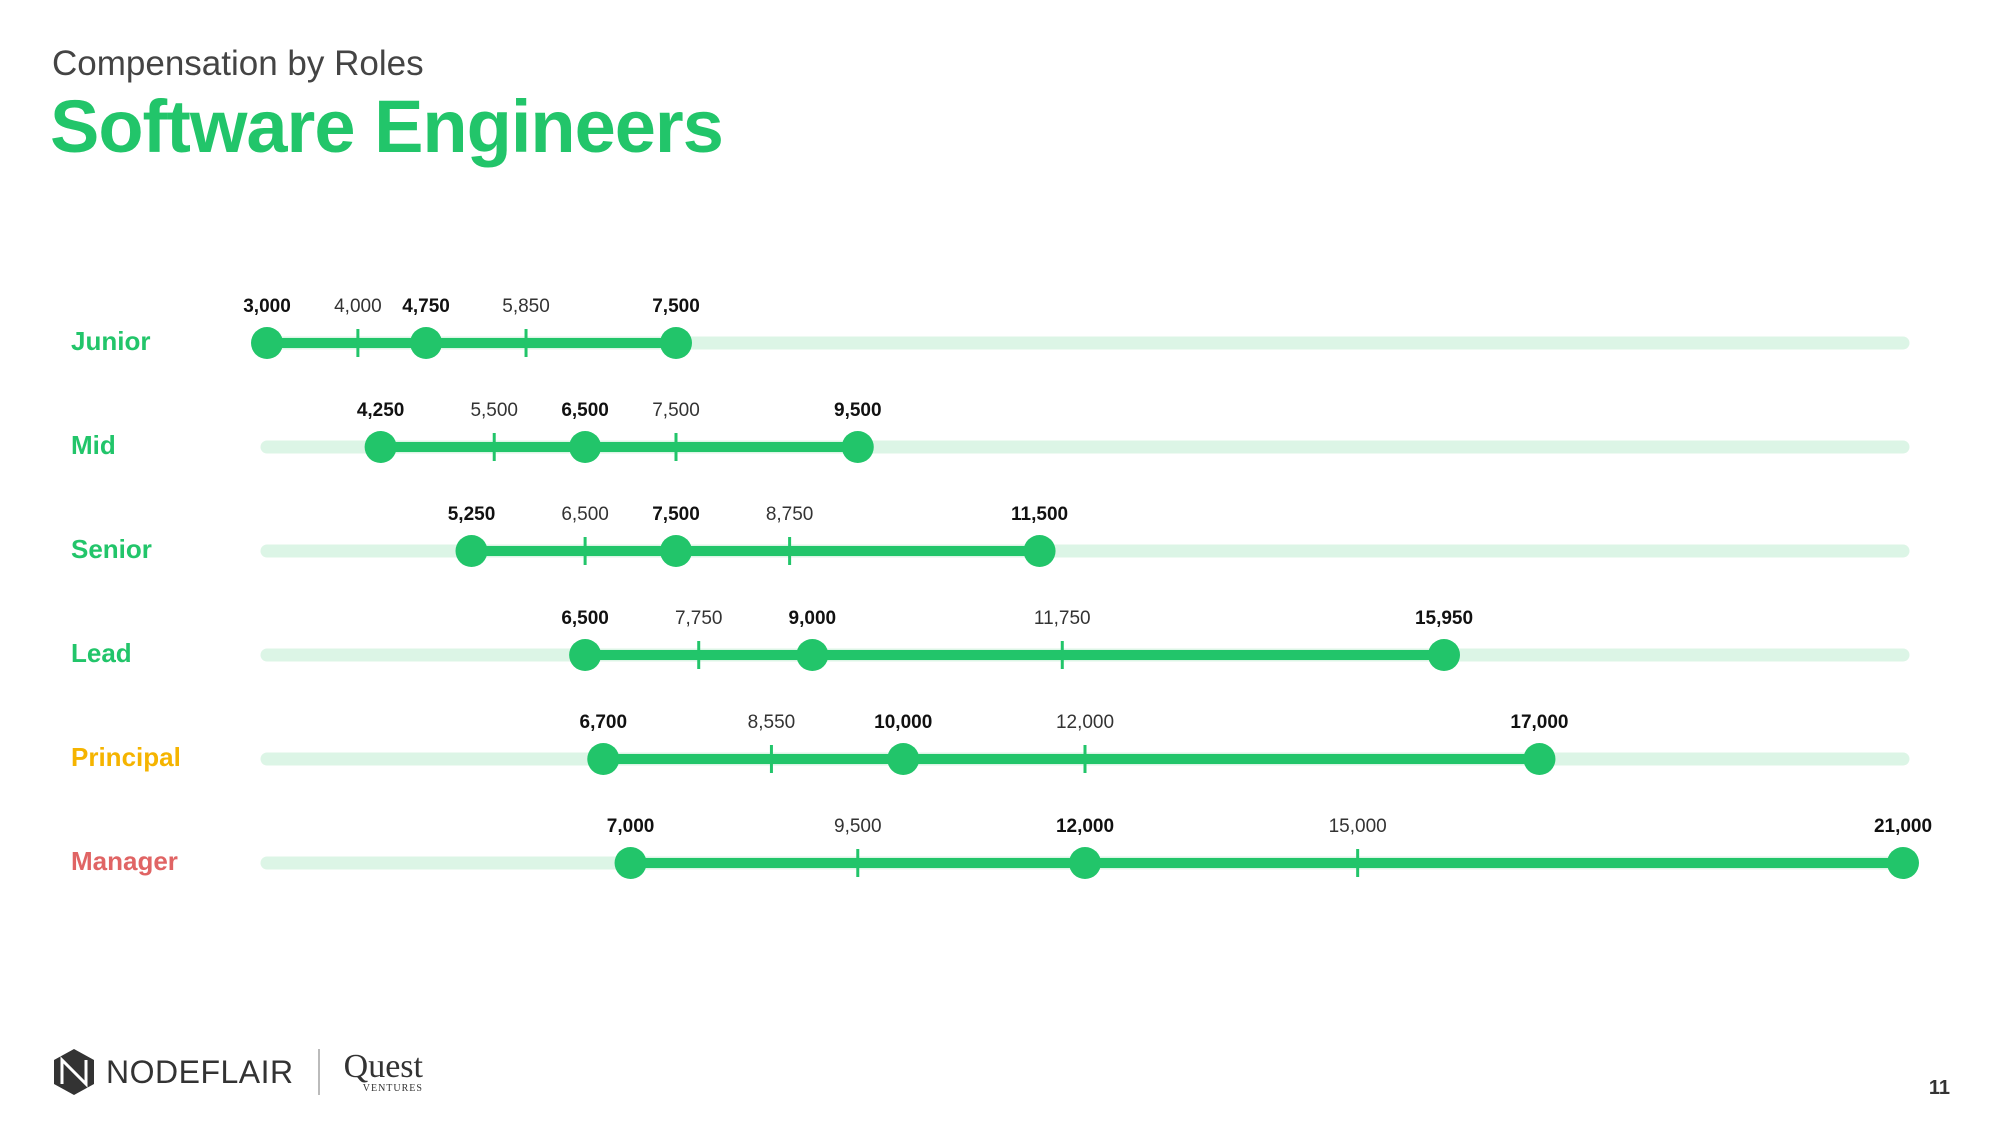  I want to click on value-label: 5,500, so click(494, 410).